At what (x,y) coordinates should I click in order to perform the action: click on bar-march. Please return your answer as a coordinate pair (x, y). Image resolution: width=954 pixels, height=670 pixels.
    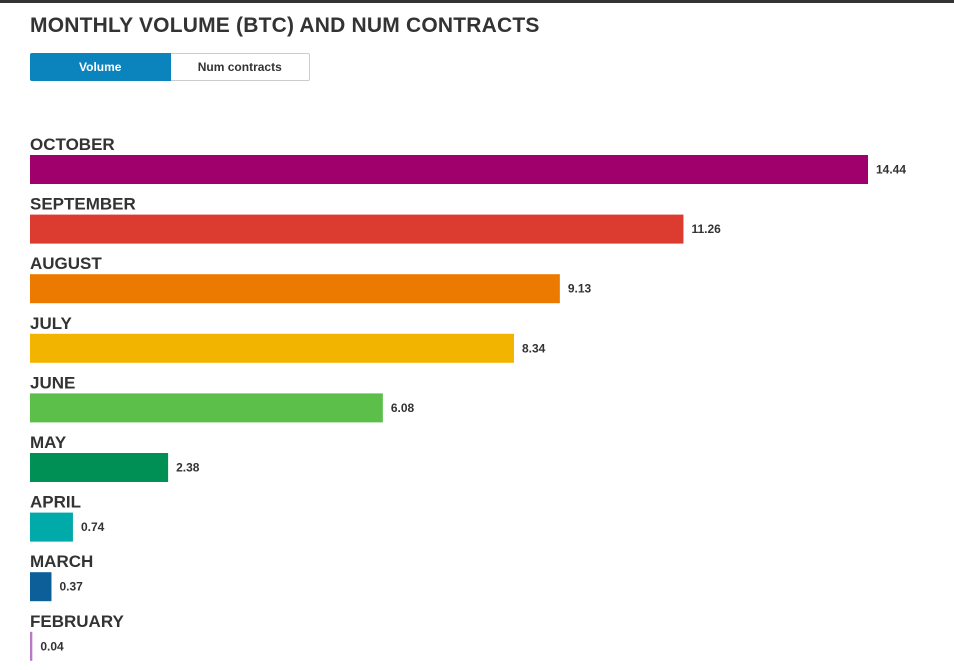
    Looking at the image, I should click on (41, 587).